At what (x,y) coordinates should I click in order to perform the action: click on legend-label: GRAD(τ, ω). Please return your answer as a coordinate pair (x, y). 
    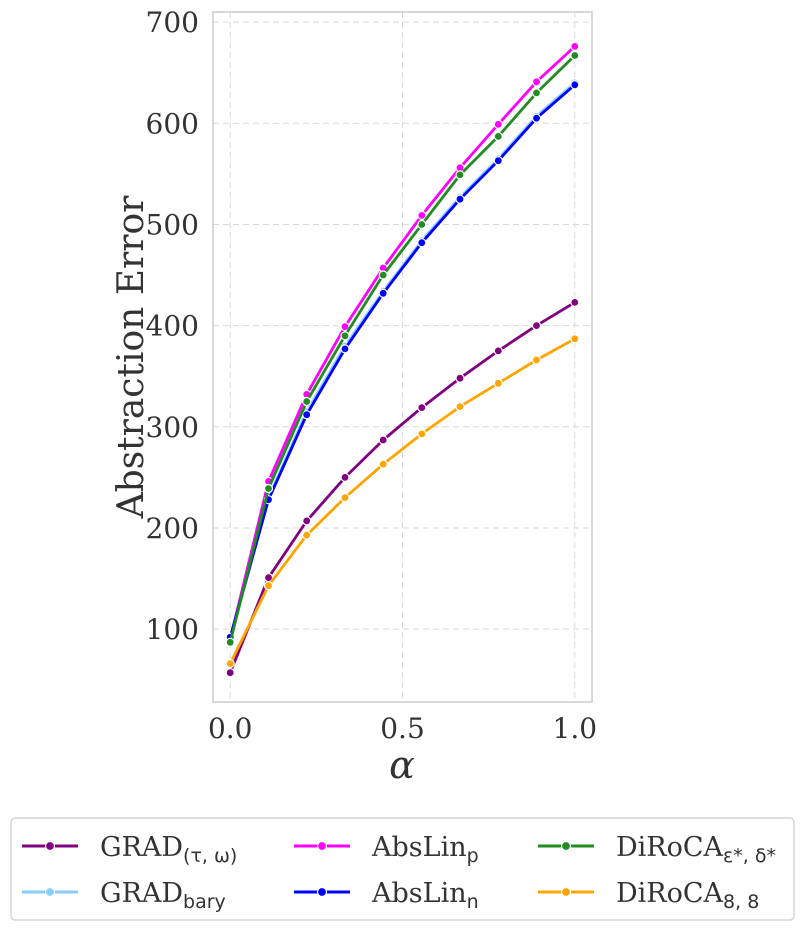
    Looking at the image, I should click on (168, 849).